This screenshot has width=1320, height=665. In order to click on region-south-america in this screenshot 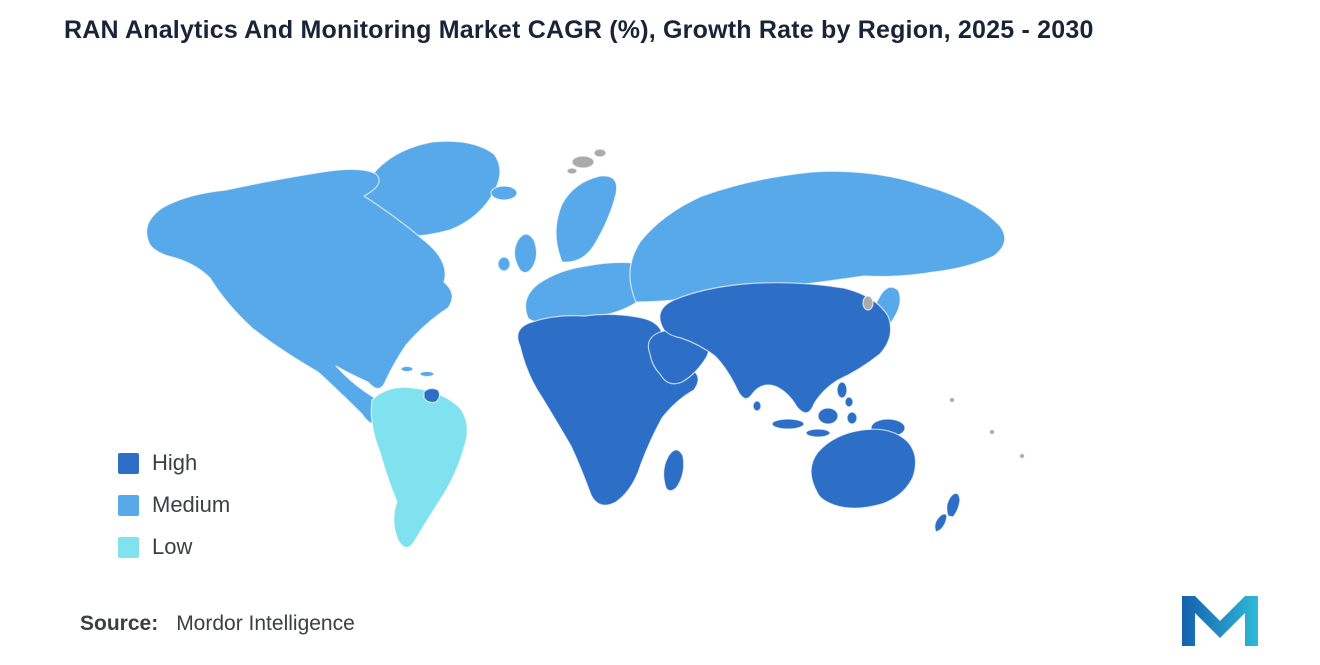, I will do `click(419, 467)`.